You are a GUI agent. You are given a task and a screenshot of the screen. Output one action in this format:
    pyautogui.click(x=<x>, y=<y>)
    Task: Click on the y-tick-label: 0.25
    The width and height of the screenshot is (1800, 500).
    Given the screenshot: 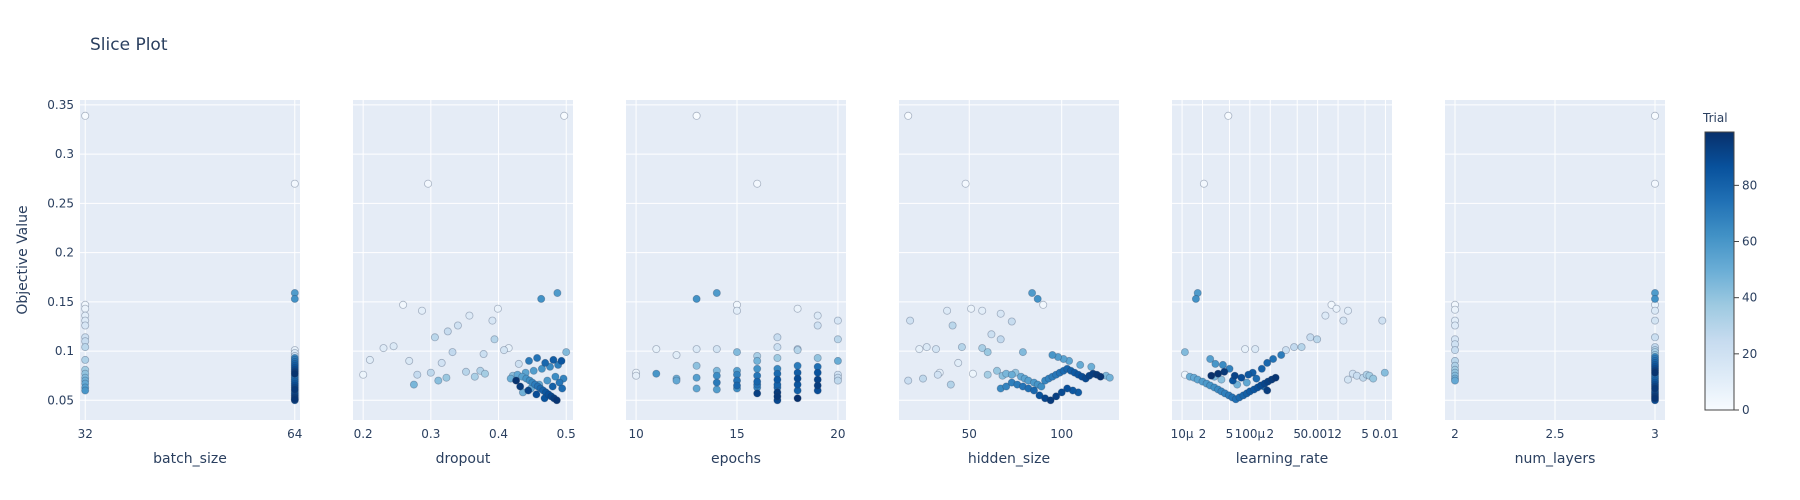 What is the action you would take?
    pyautogui.click(x=60, y=203)
    